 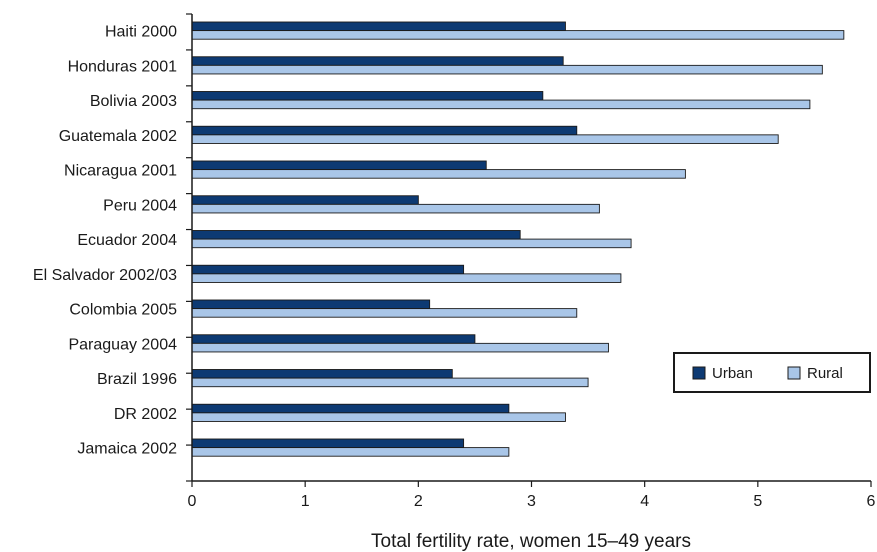 What do you see at coordinates (871, 501) in the screenshot?
I see `x-tick-label: 6` at bounding box center [871, 501].